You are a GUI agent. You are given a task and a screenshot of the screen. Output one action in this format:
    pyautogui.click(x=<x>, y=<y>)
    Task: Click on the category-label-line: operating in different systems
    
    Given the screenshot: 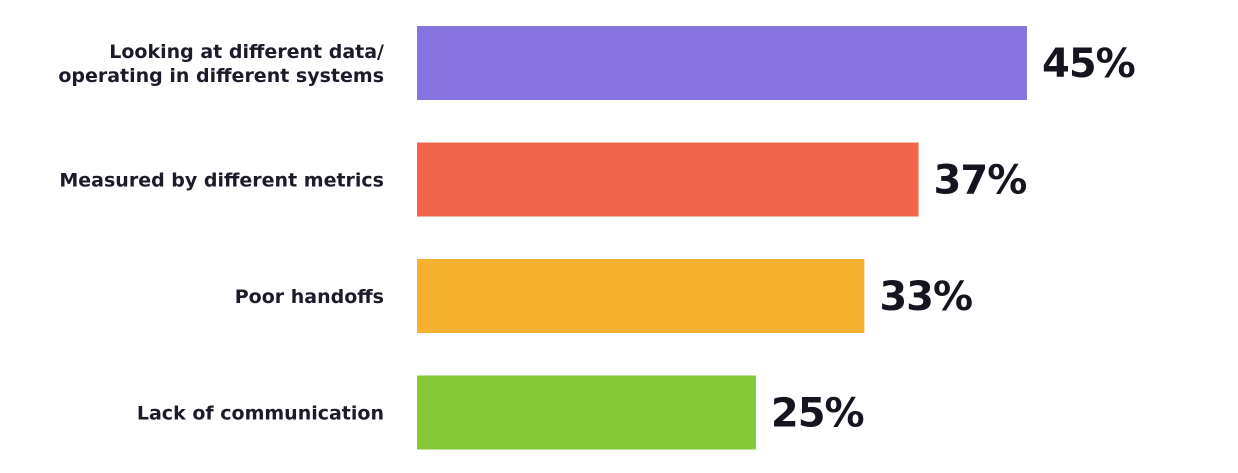 What is the action you would take?
    pyautogui.click(x=221, y=76)
    